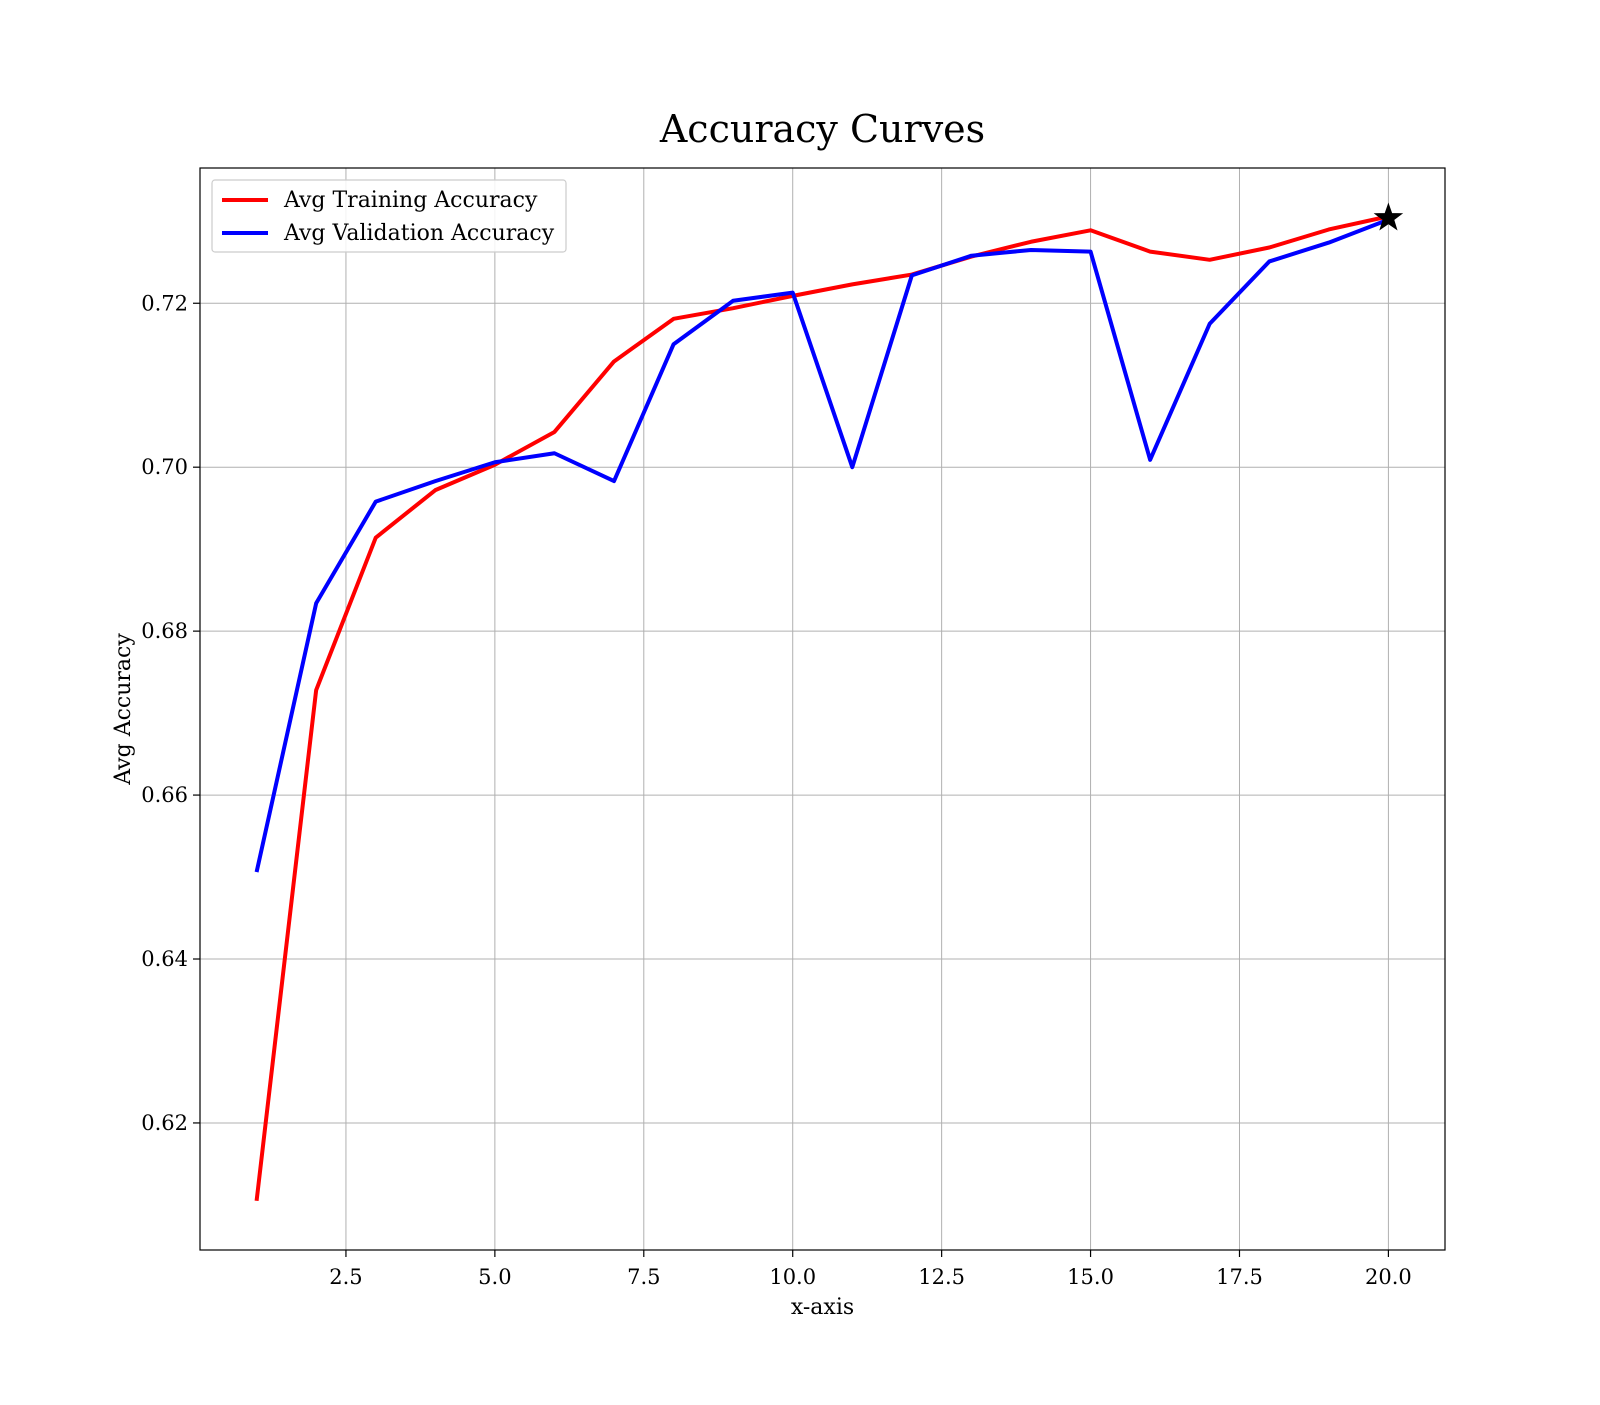 This screenshot has width=1600, height=1405. I want to click on y-tick-label: 0.62, so click(164, 1123).